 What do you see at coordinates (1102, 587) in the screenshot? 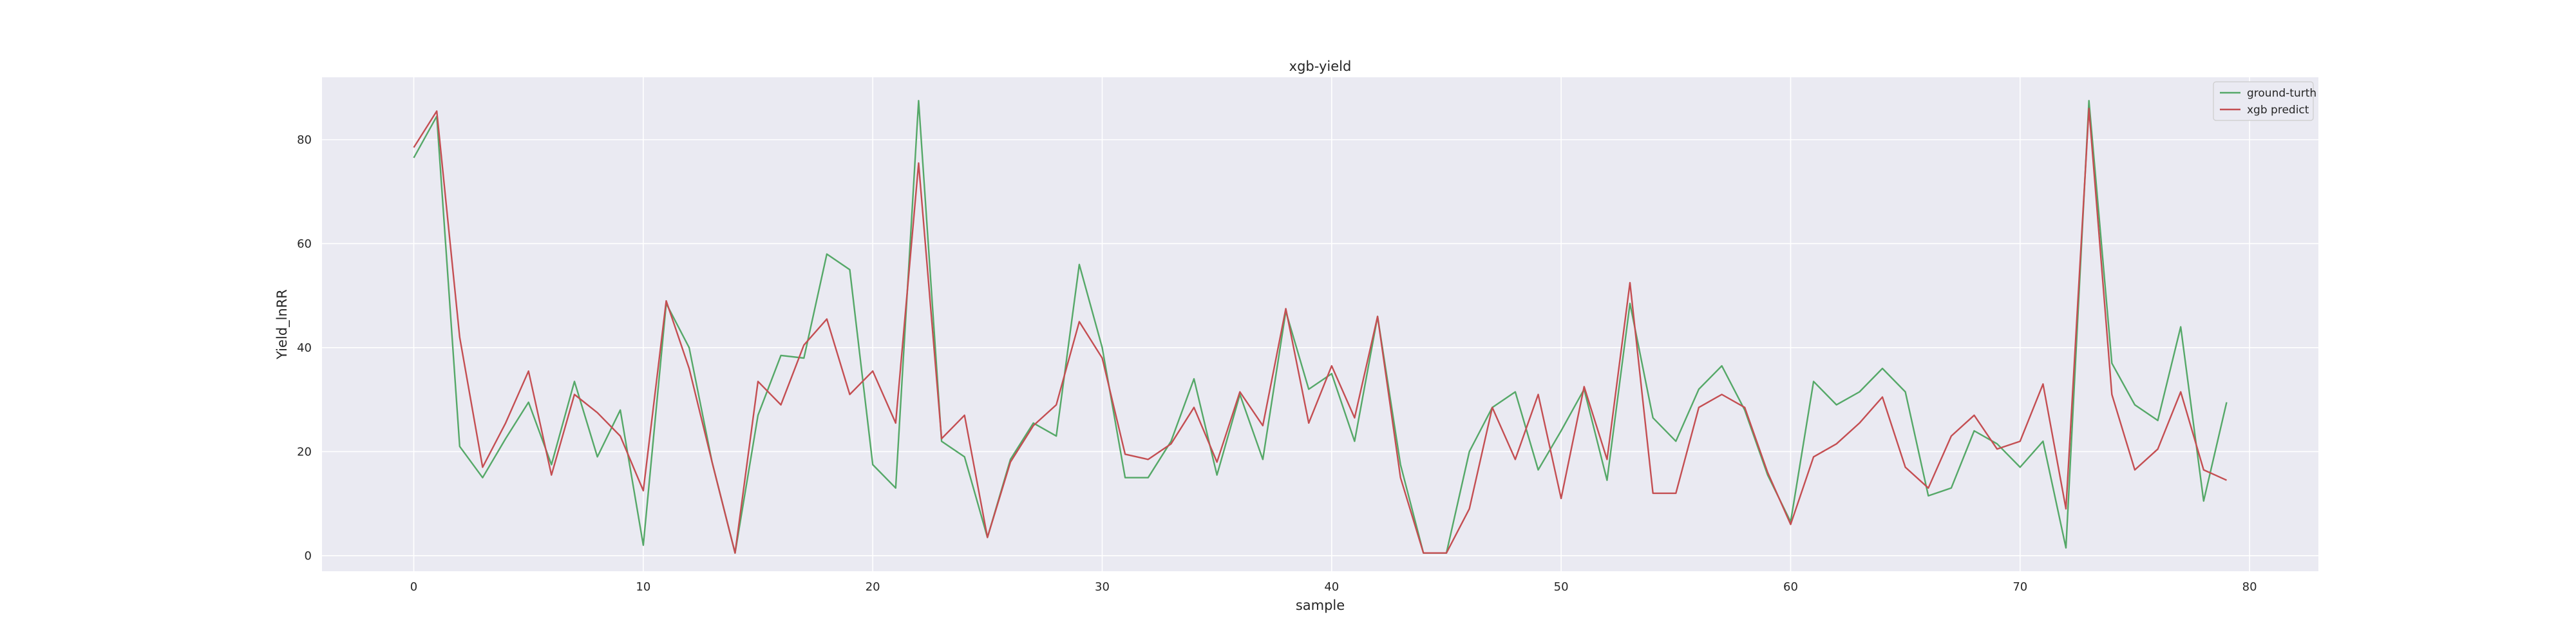
I see `x-tick-label: 30` at bounding box center [1102, 587].